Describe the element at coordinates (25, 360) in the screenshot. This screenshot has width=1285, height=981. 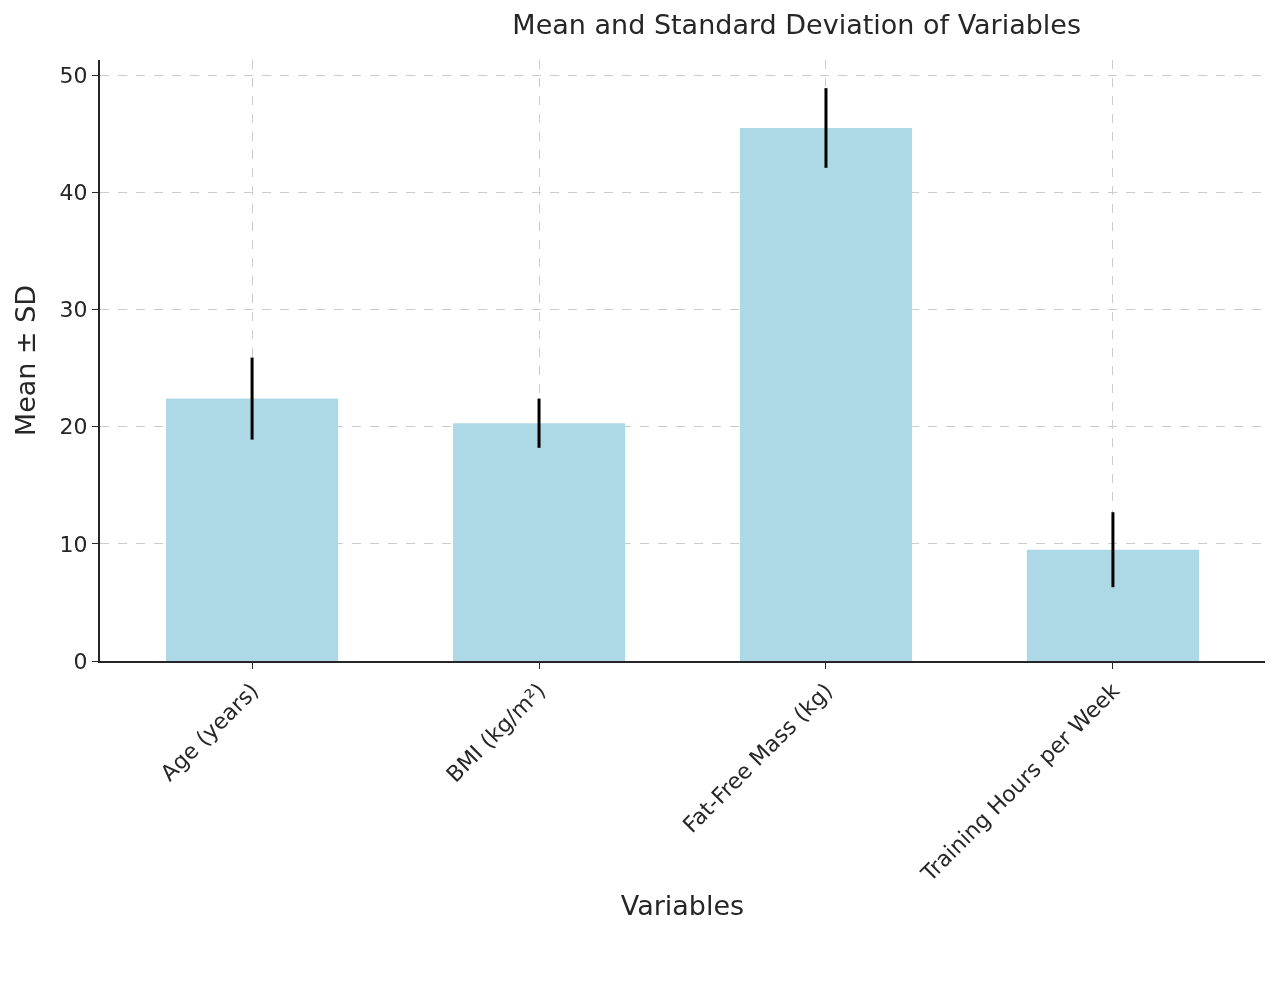
I see `y-axis-title: Mean ± SD` at that location.